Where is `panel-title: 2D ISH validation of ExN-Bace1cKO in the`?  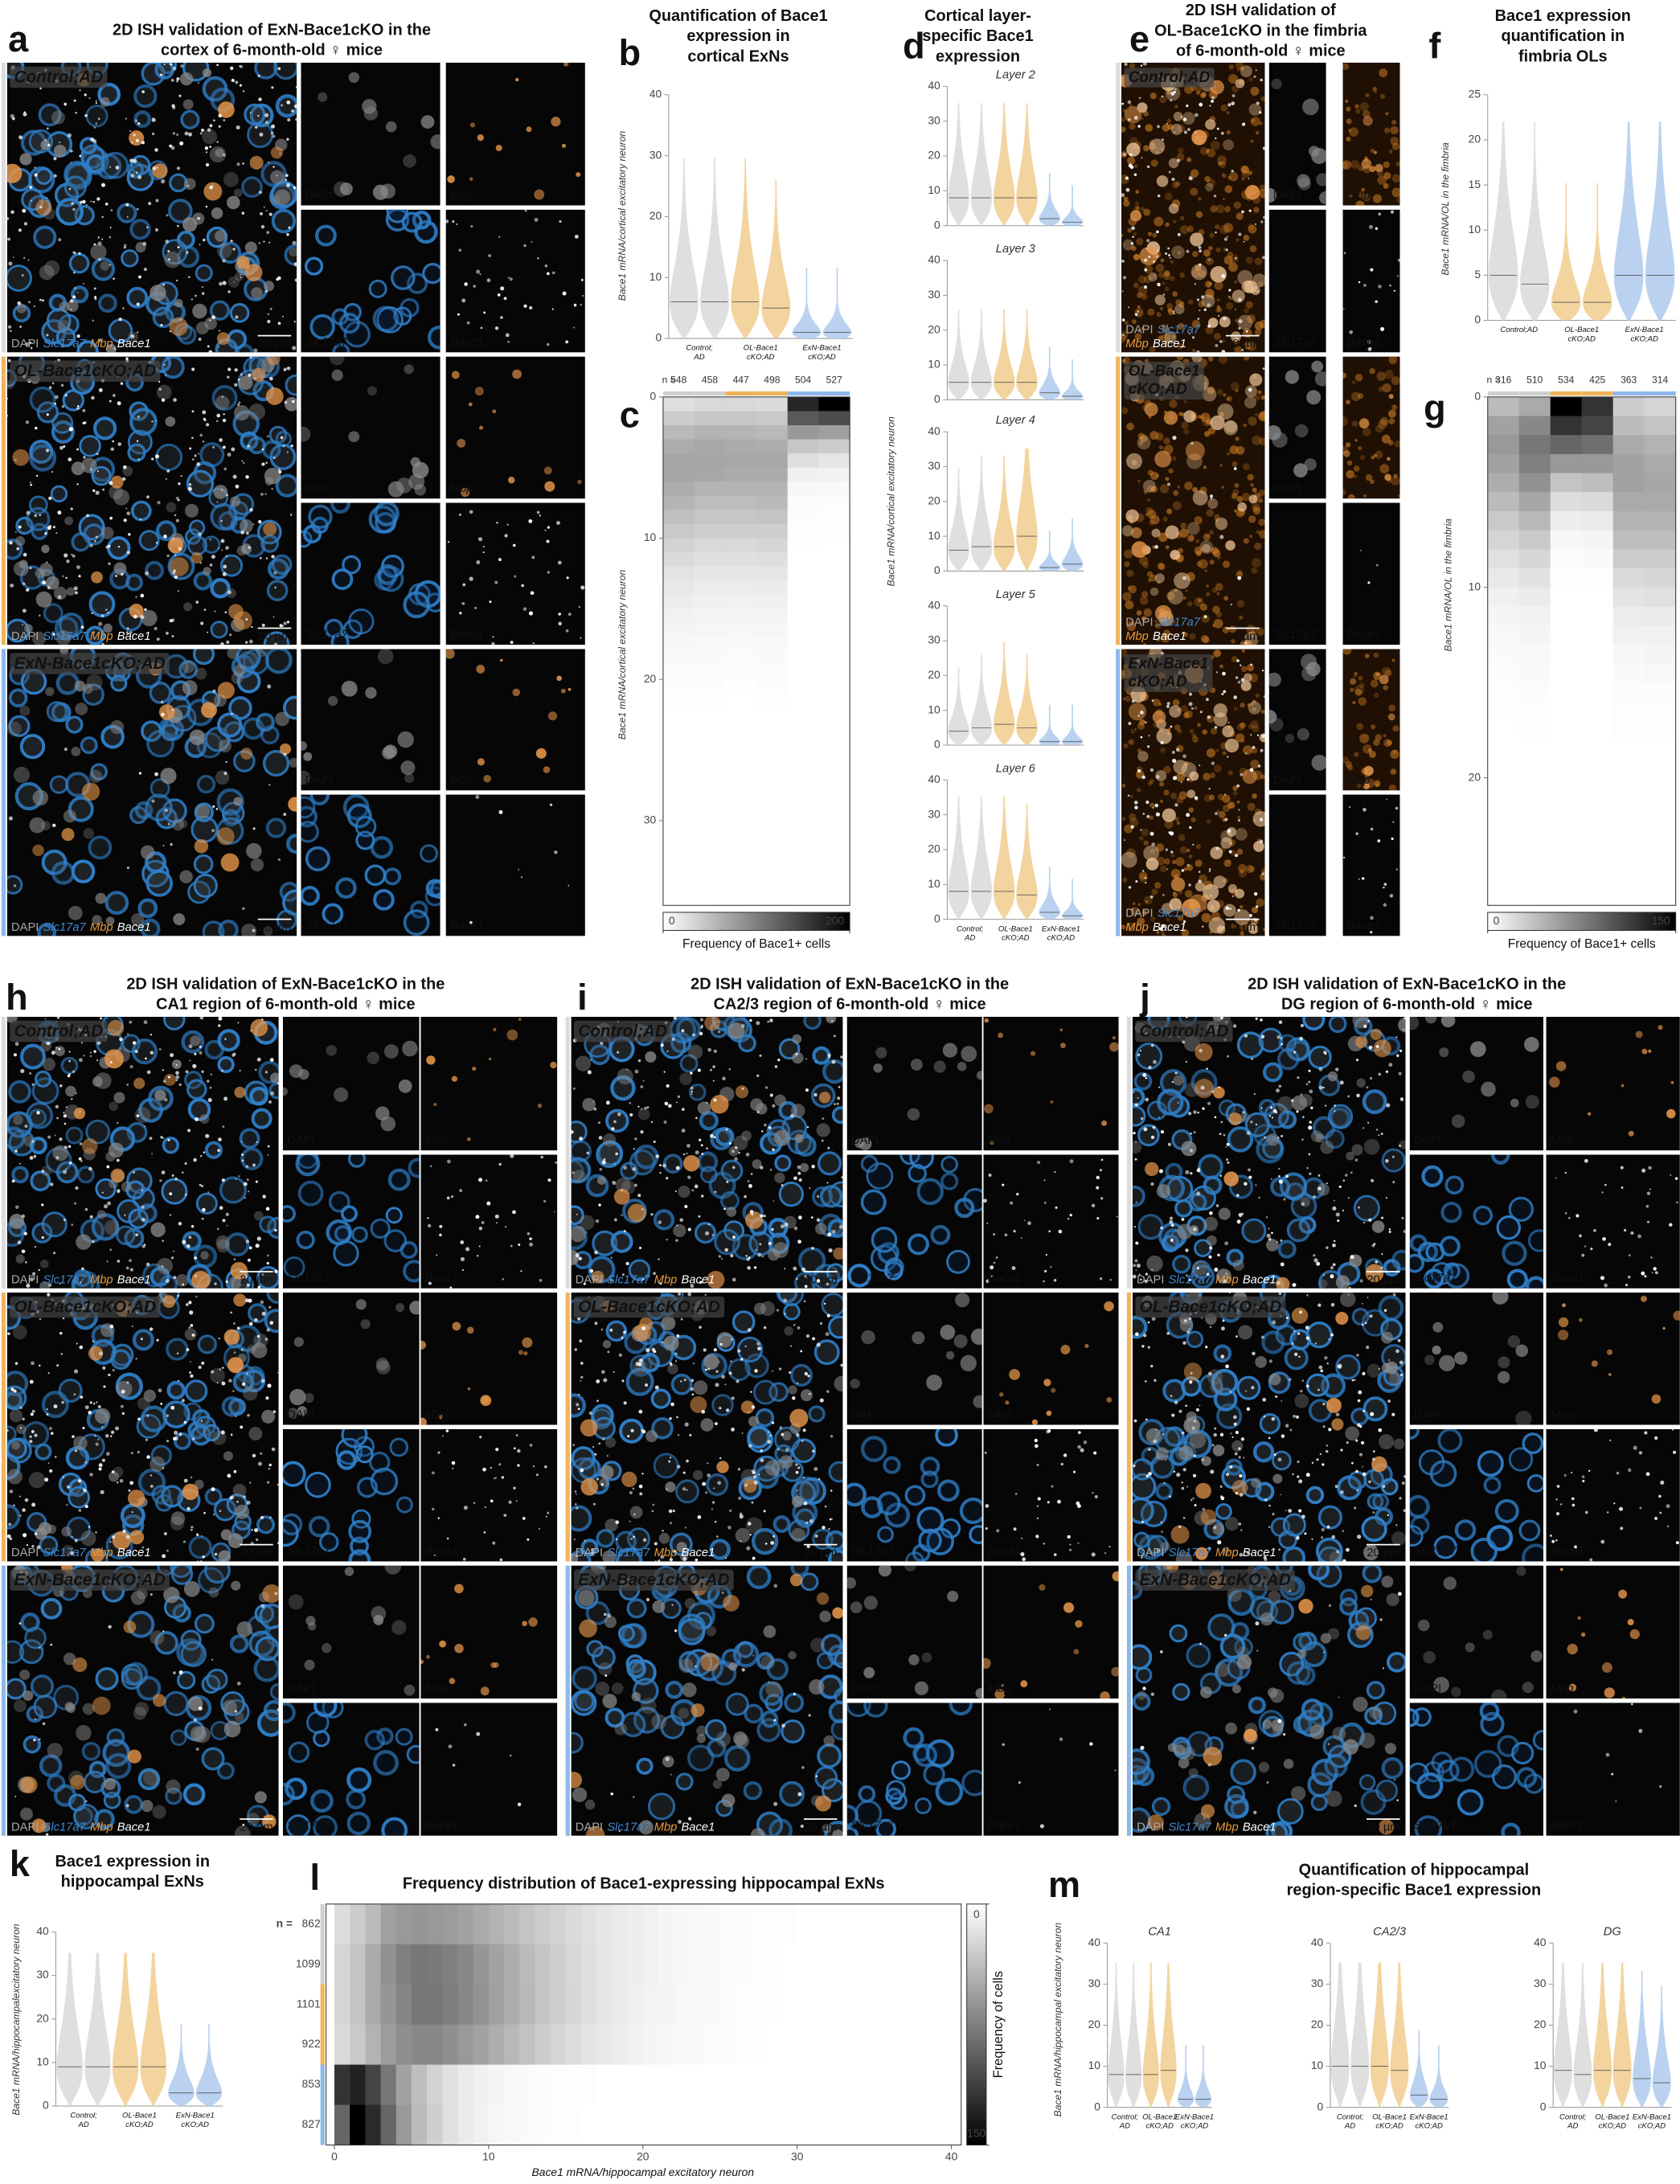 panel-title: 2D ISH validation of ExN-Bace1cKO in the is located at coordinates (285, 984).